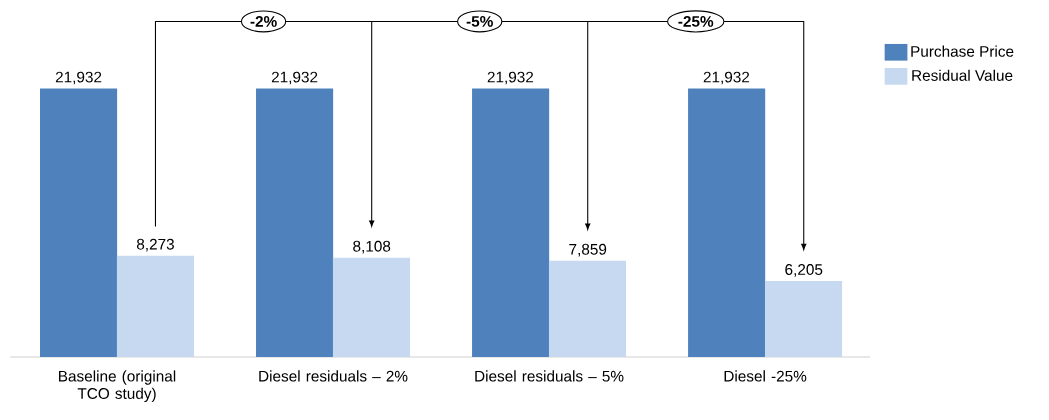 This screenshot has width=1049, height=420. I want to click on data-label: 8,273, so click(155, 245).